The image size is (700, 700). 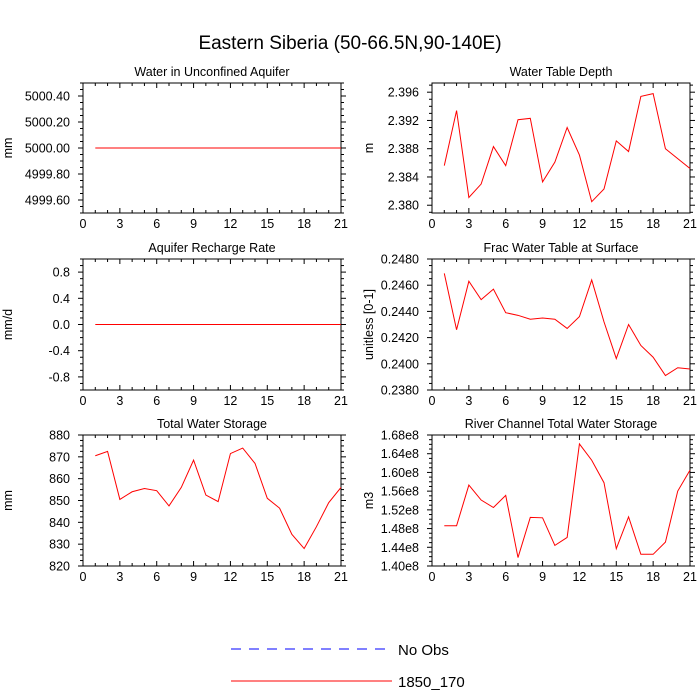 I want to click on y-tick-label: 0.0, so click(x=61, y=325).